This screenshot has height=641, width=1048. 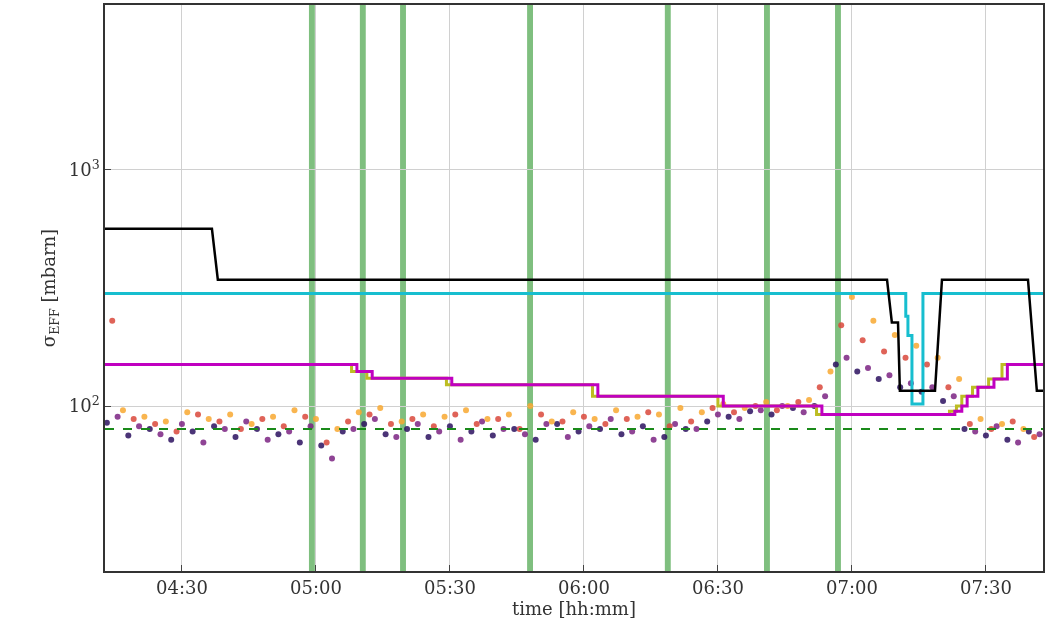 I want to click on x-tick-label: 05:30, so click(x=449, y=588).